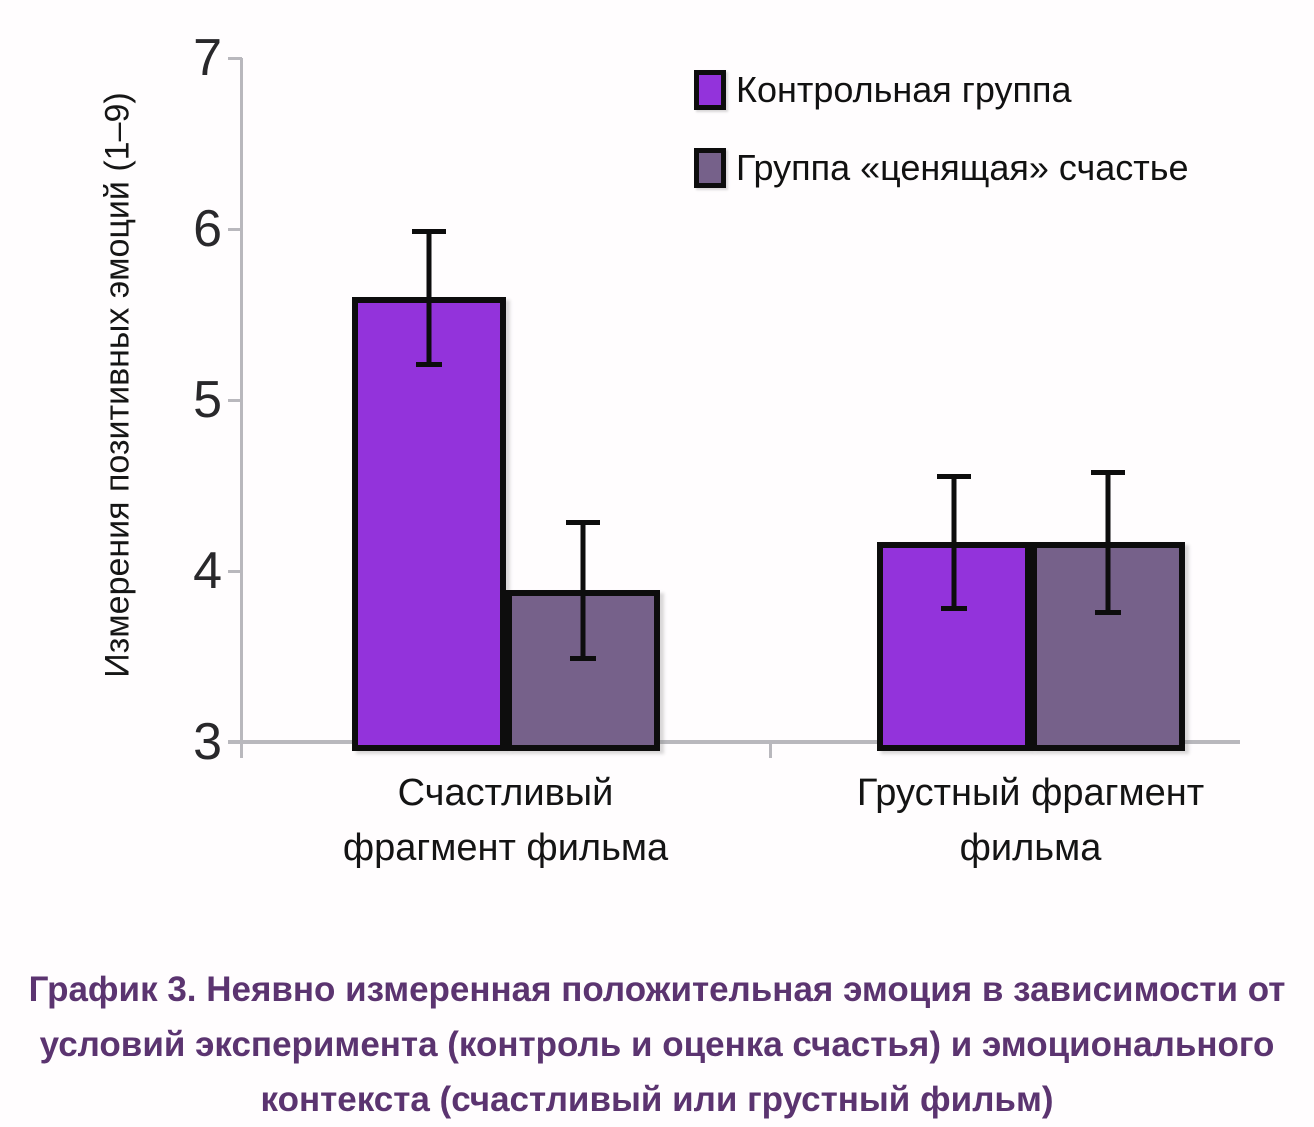 The height and width of the screenshot is (1127, 1314). Describe the element at coordinates (582, 589) in the screenshot. I see `error-bar-series1-group0` at that location.